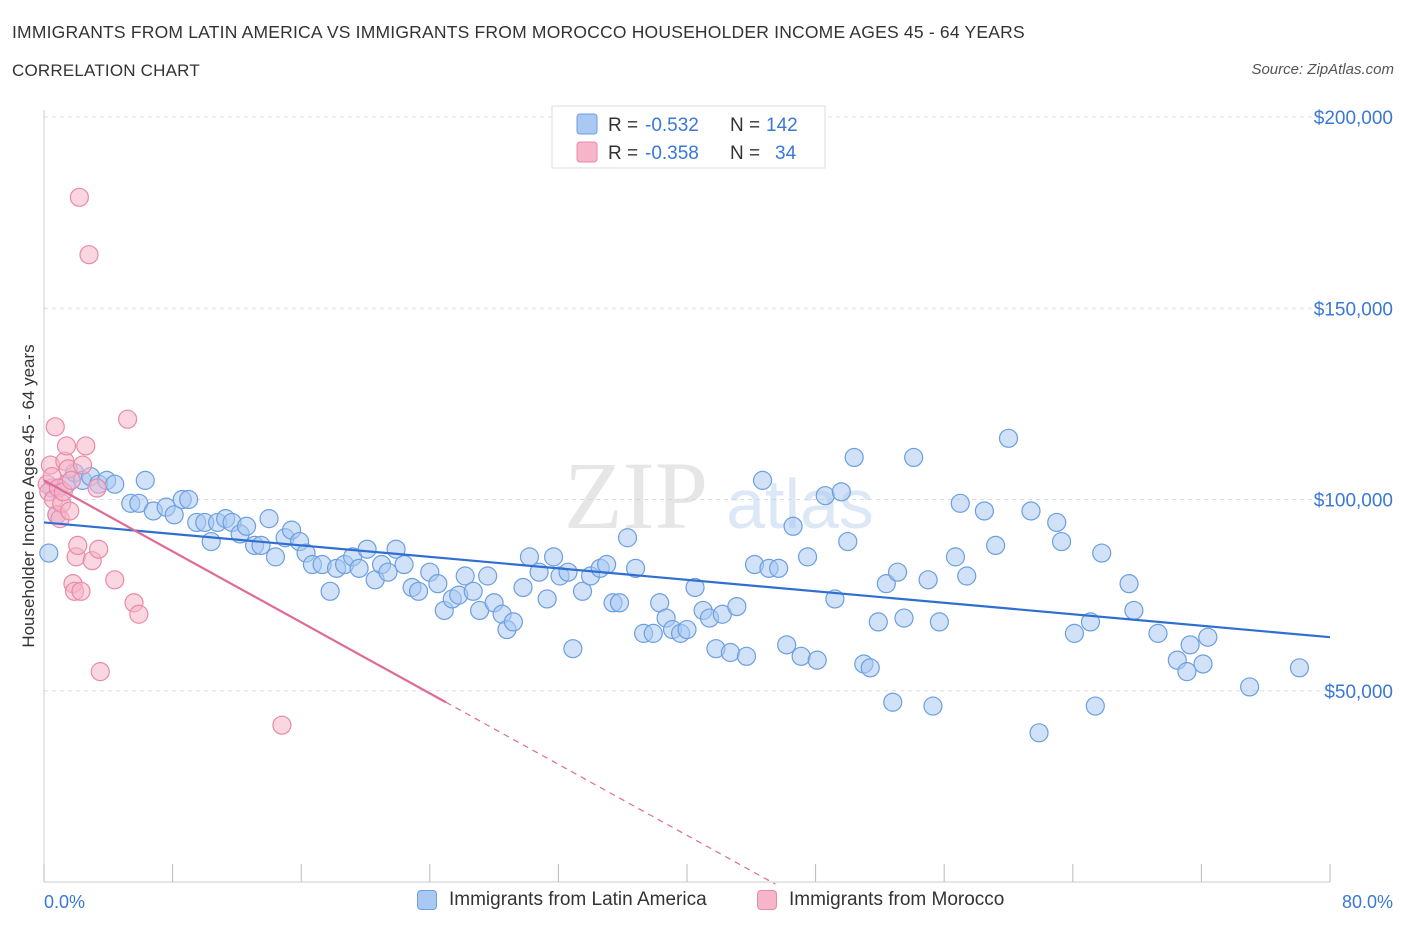  I want to click on legend-item-latin-america: Immigrants from Latin America, so click(562, 900).